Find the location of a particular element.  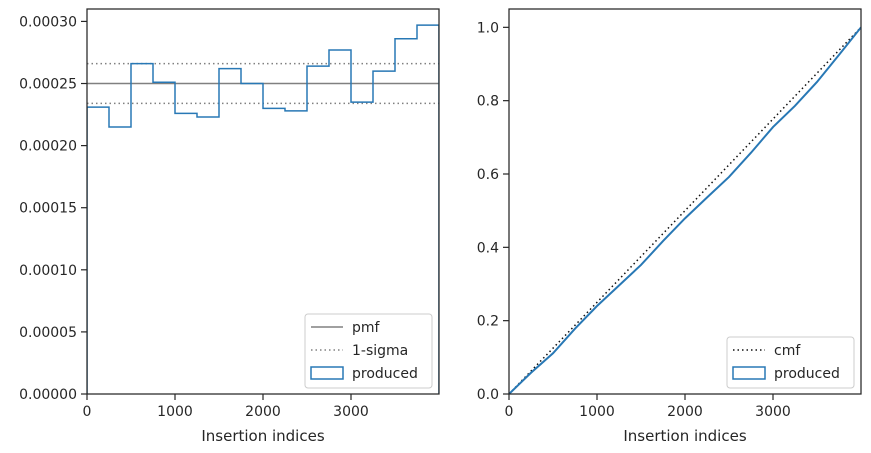

legend: cmf produced is located at coordinates (790, 362).